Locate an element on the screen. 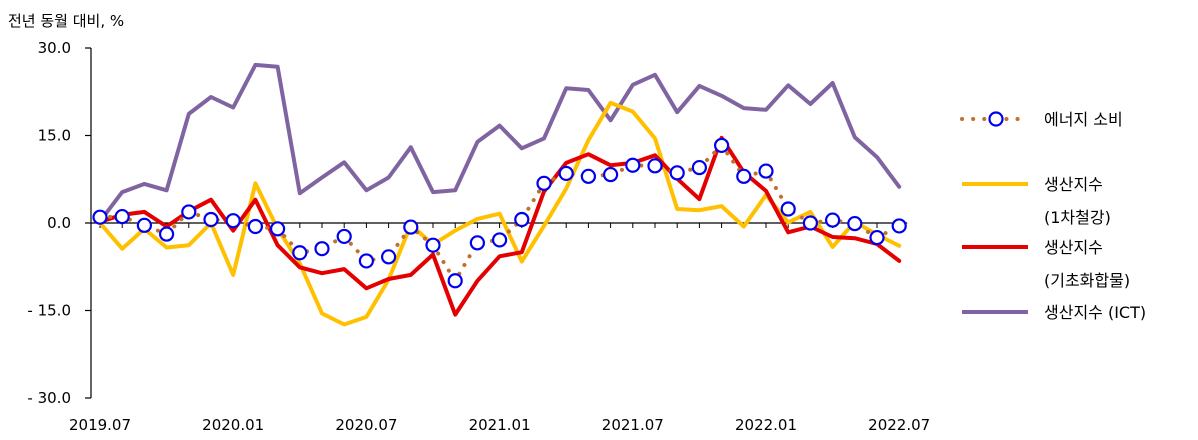 This screenshot has height=440, width=1198. x-tick-label: 2021.07 is located at coordinates (633, 425).